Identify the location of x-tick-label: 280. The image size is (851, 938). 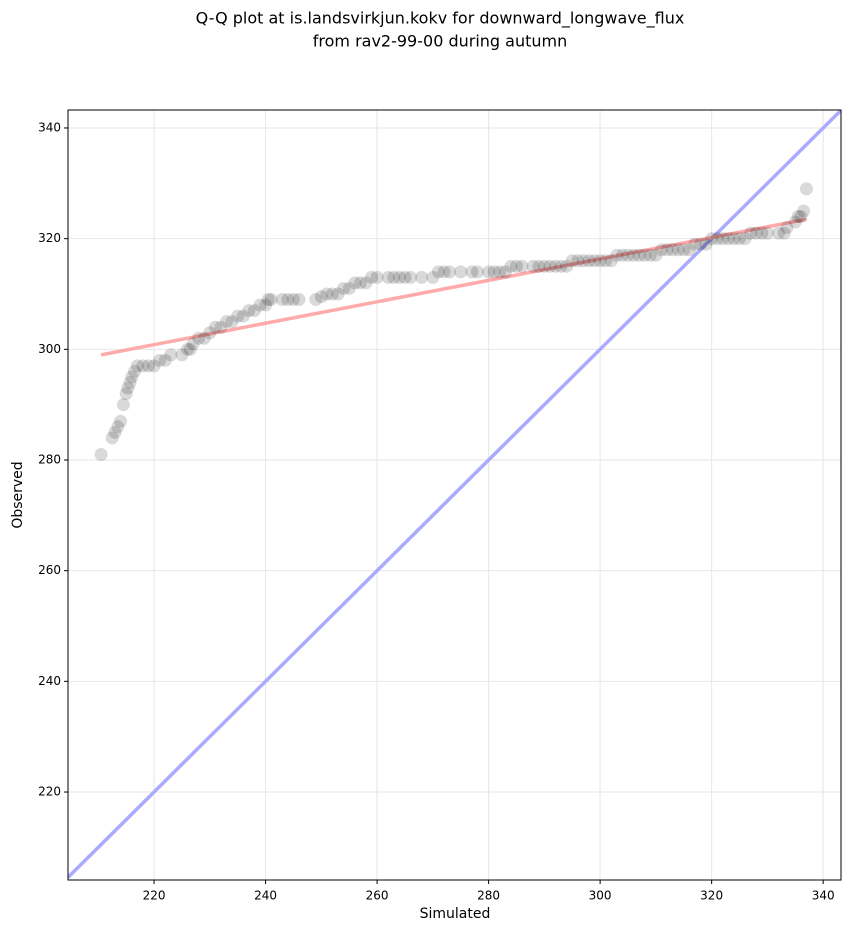
(488, 896).